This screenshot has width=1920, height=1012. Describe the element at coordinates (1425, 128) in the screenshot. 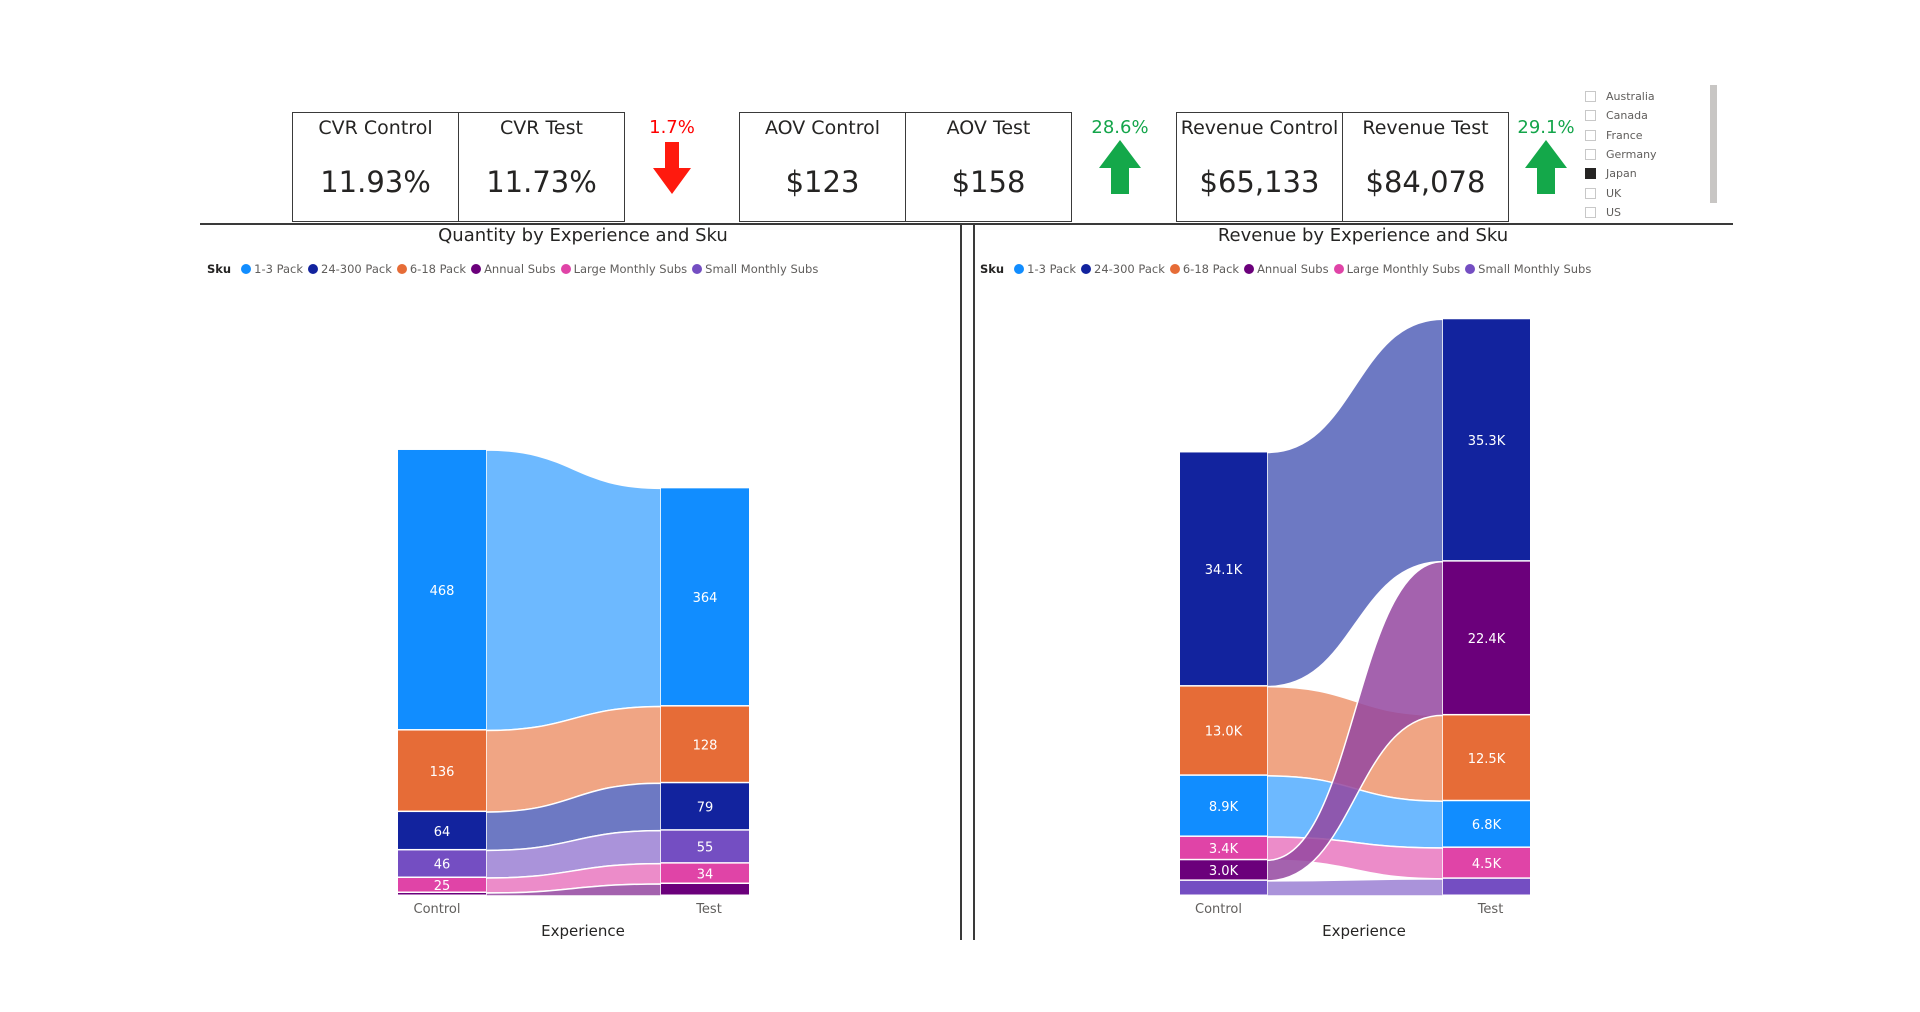

I see `kpi-label: Revenue Test` at that location.